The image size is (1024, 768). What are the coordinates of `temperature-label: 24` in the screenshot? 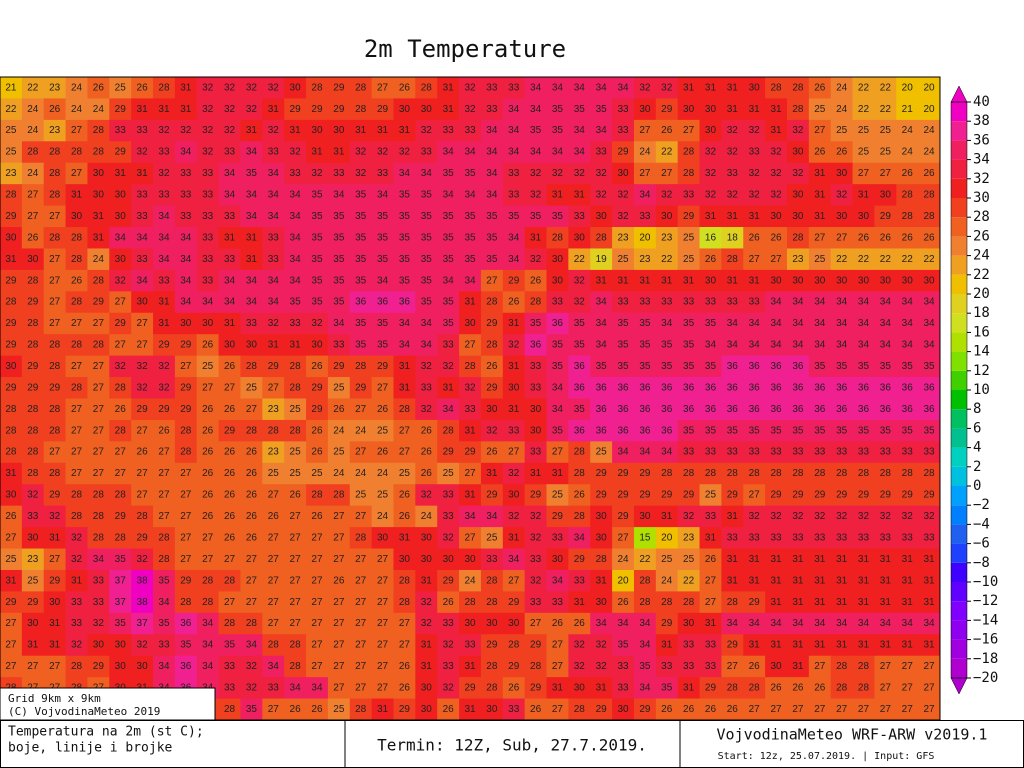 It's located at (99, 259).